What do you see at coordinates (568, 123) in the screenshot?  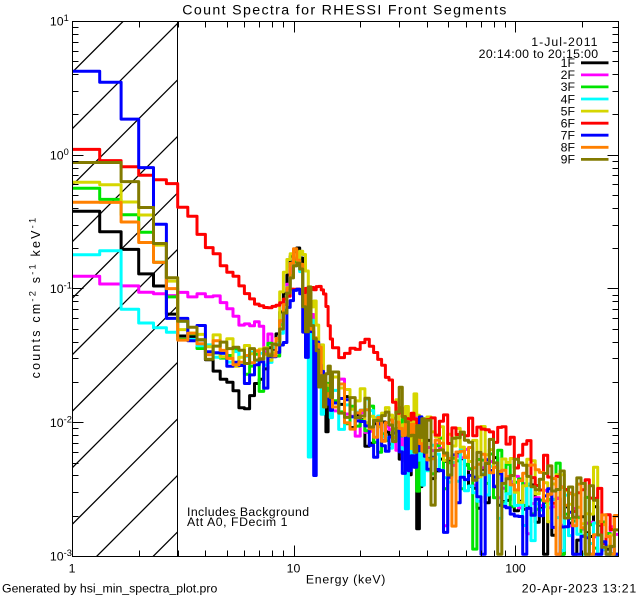 I see `svg-text: 6F` at bounding box center [568, 123].